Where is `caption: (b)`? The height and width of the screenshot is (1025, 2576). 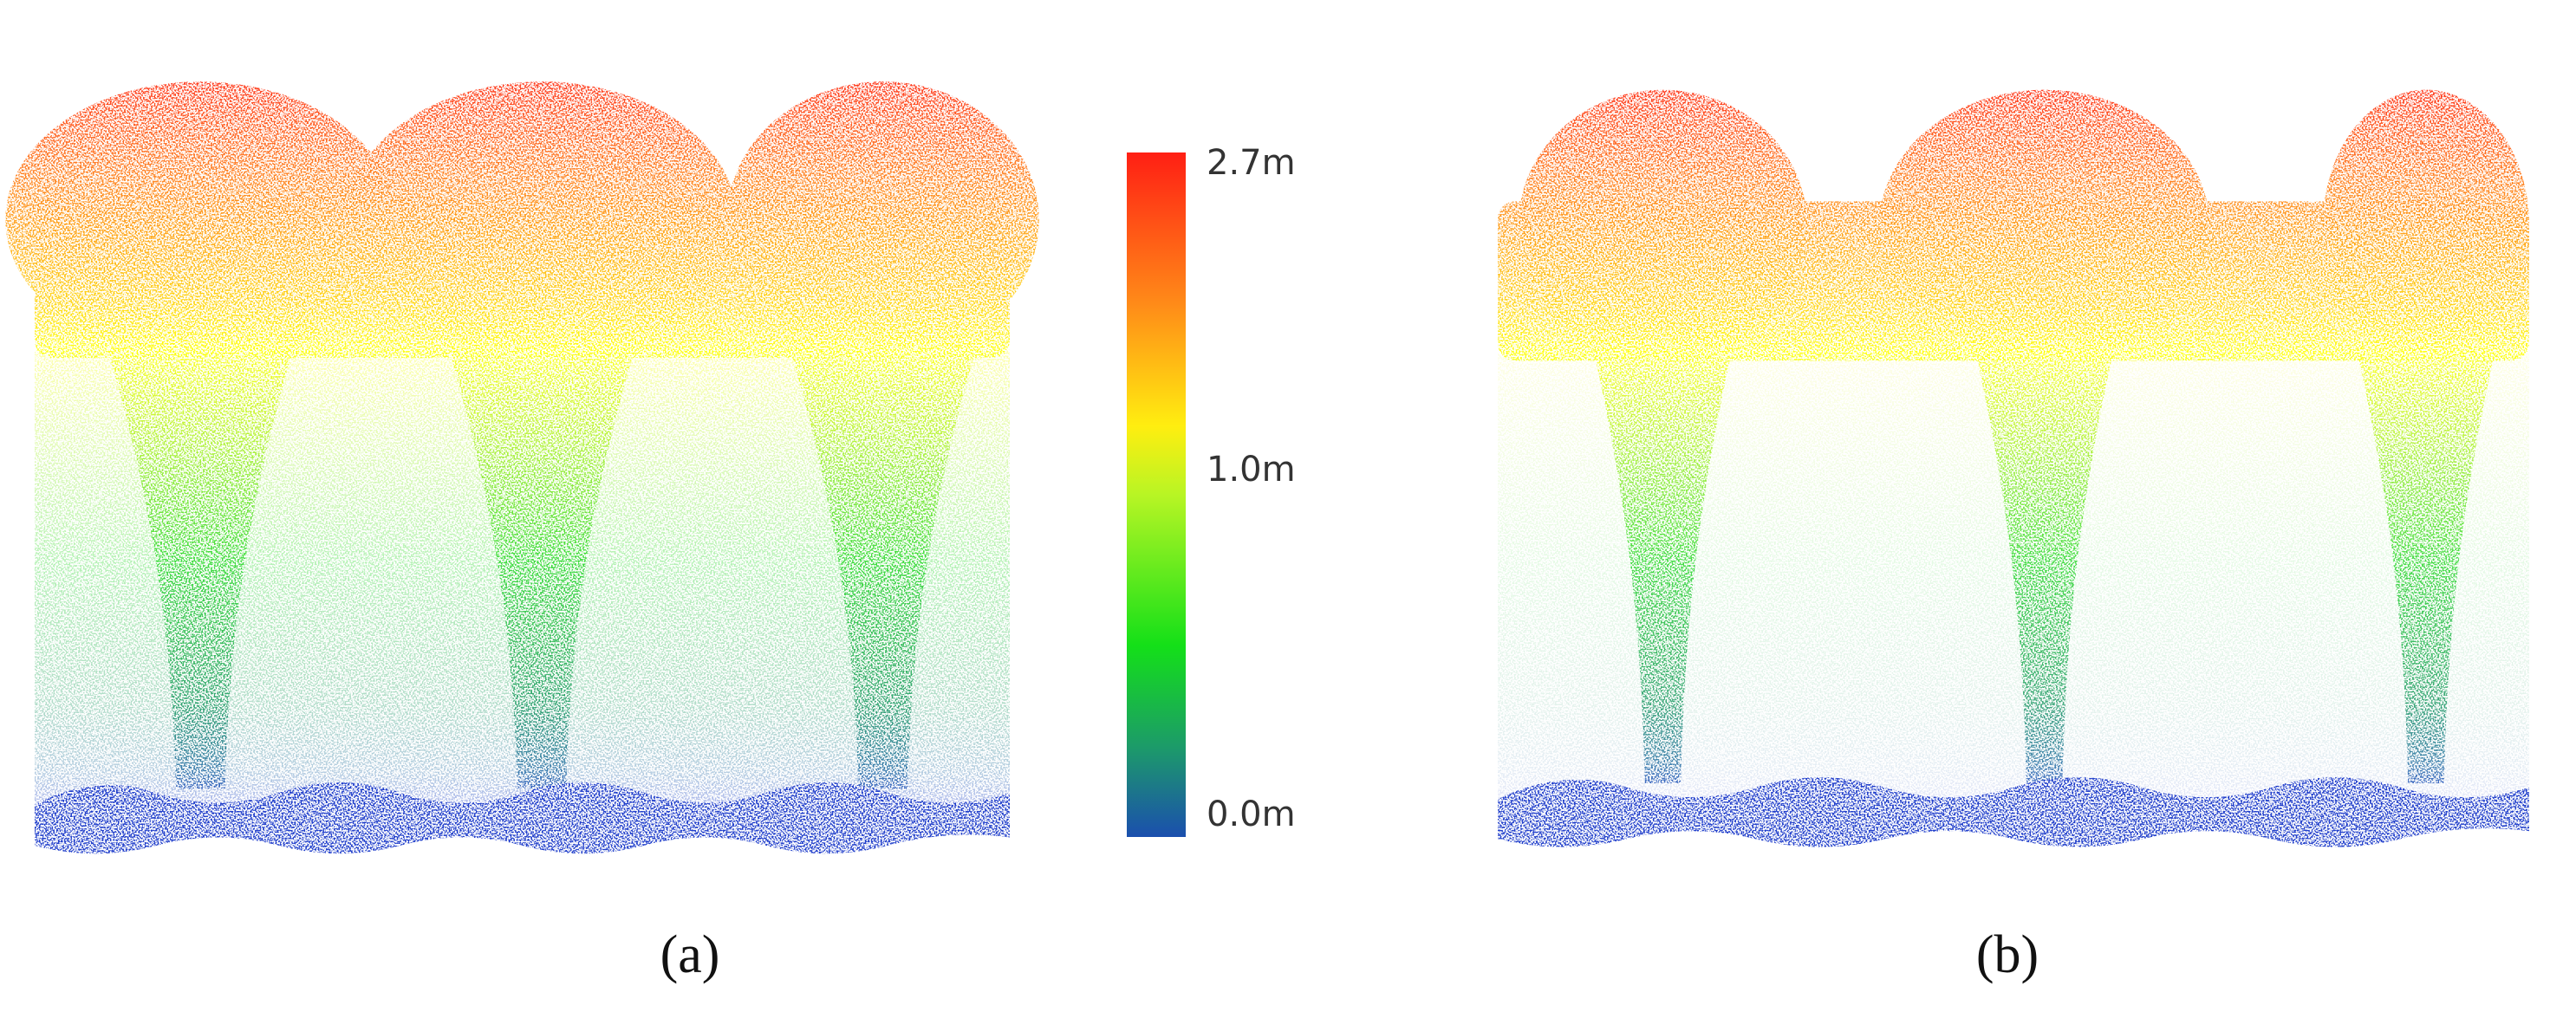
caption: (b) is located at coordinates (2007, 954).